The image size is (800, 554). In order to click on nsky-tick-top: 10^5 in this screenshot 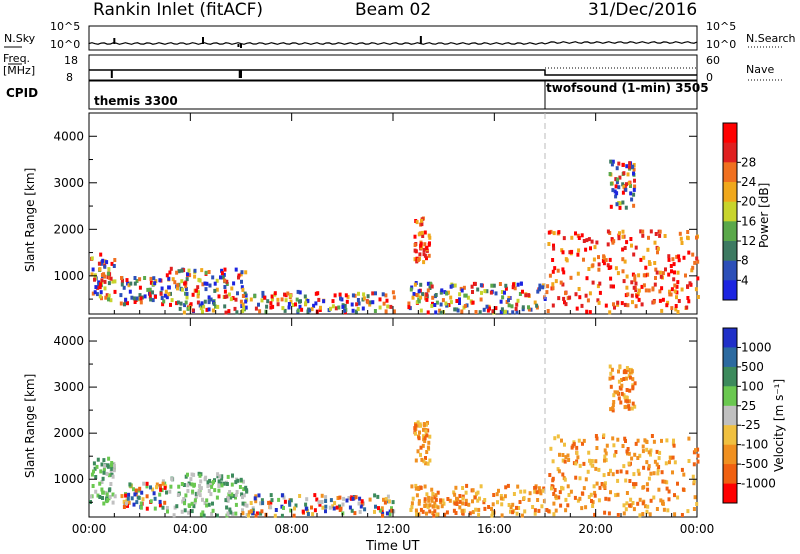, I will do `click(65, 26)`.